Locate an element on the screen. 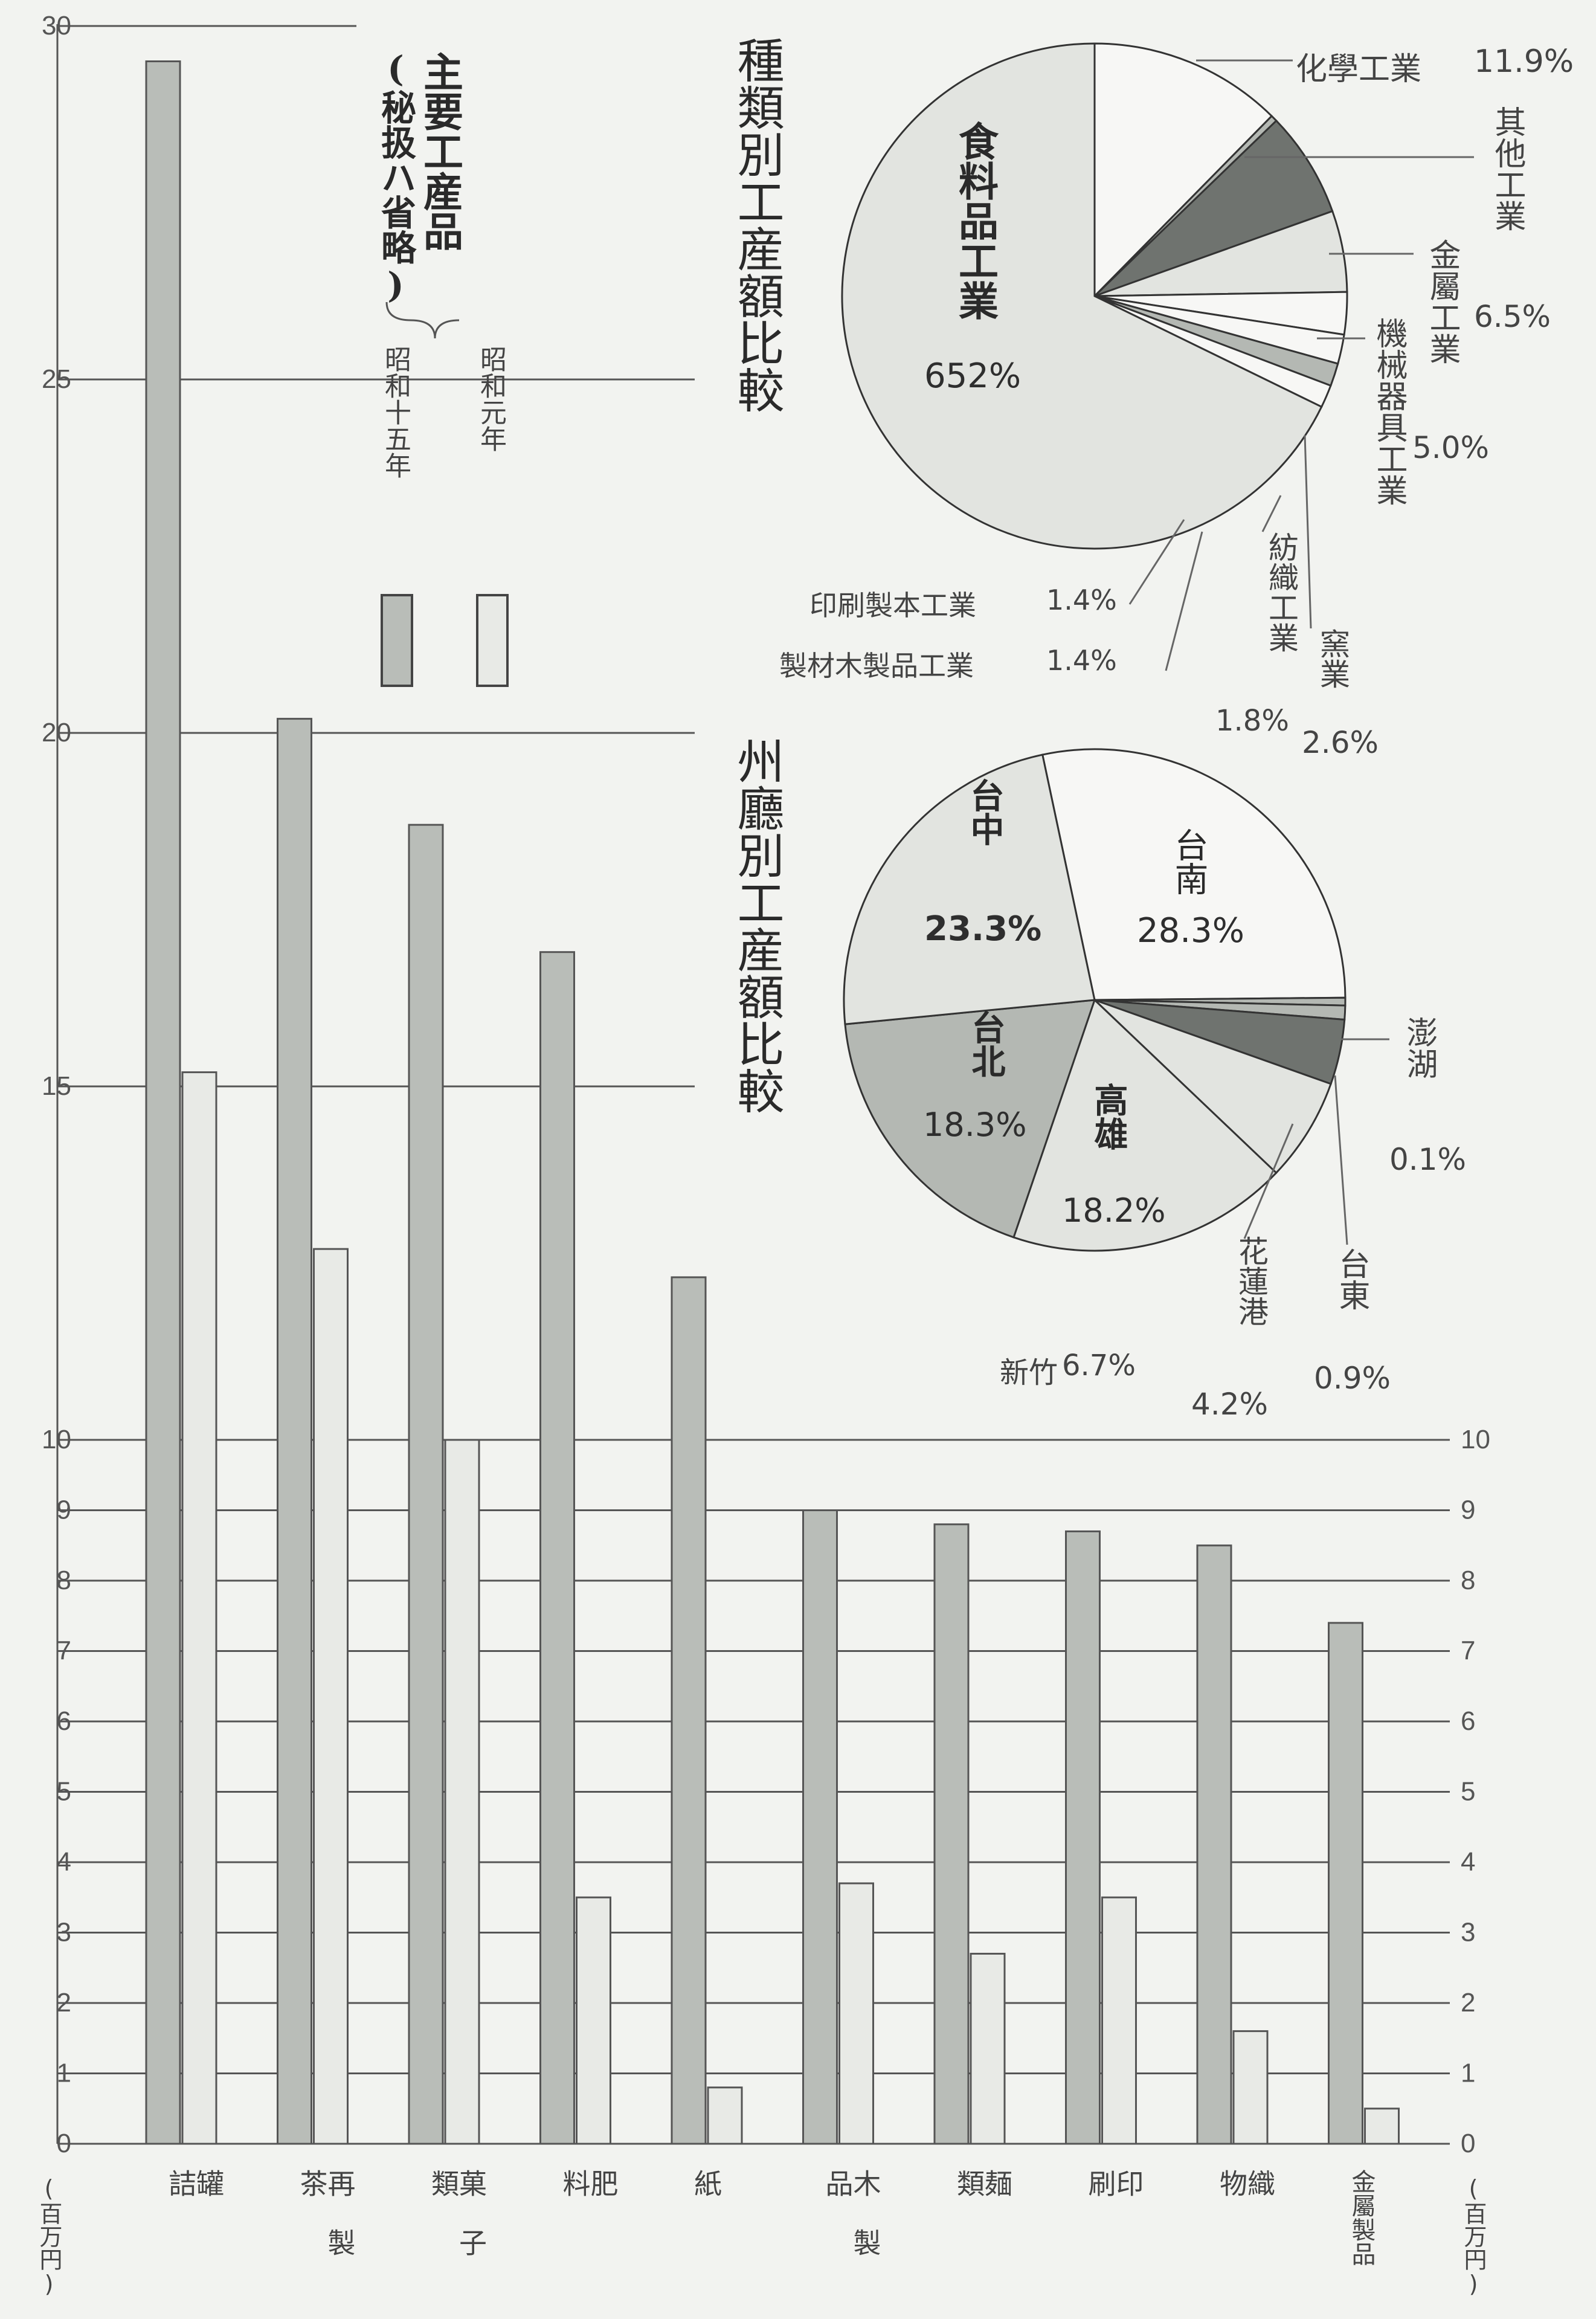 This screenshot has height=2319, width=1596. leader-ceramic is located at coordinates (1308, 531).